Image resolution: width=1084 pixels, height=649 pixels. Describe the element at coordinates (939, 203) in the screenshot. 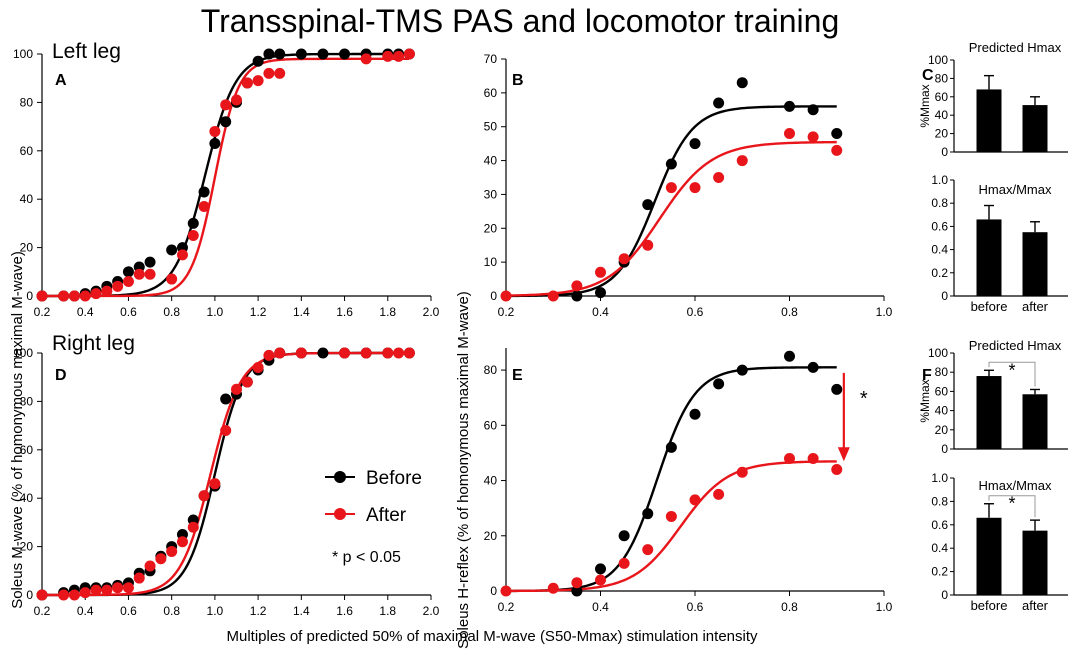

I see `y-tick-label: 0.8` at that location.